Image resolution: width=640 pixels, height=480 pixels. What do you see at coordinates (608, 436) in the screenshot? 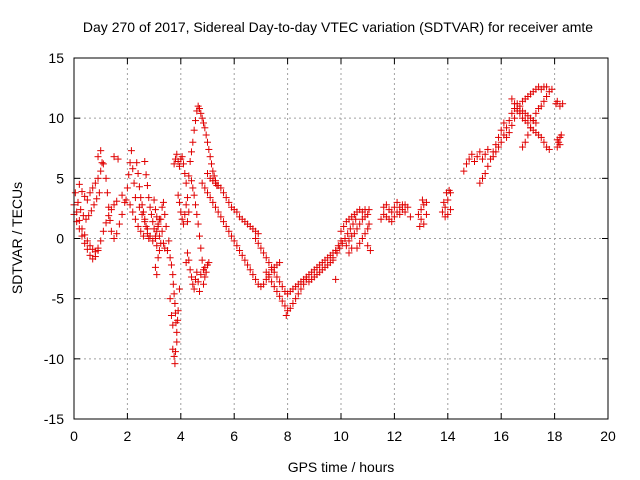
I see `x-tick-label: 20` at bounding box center [608, 436].